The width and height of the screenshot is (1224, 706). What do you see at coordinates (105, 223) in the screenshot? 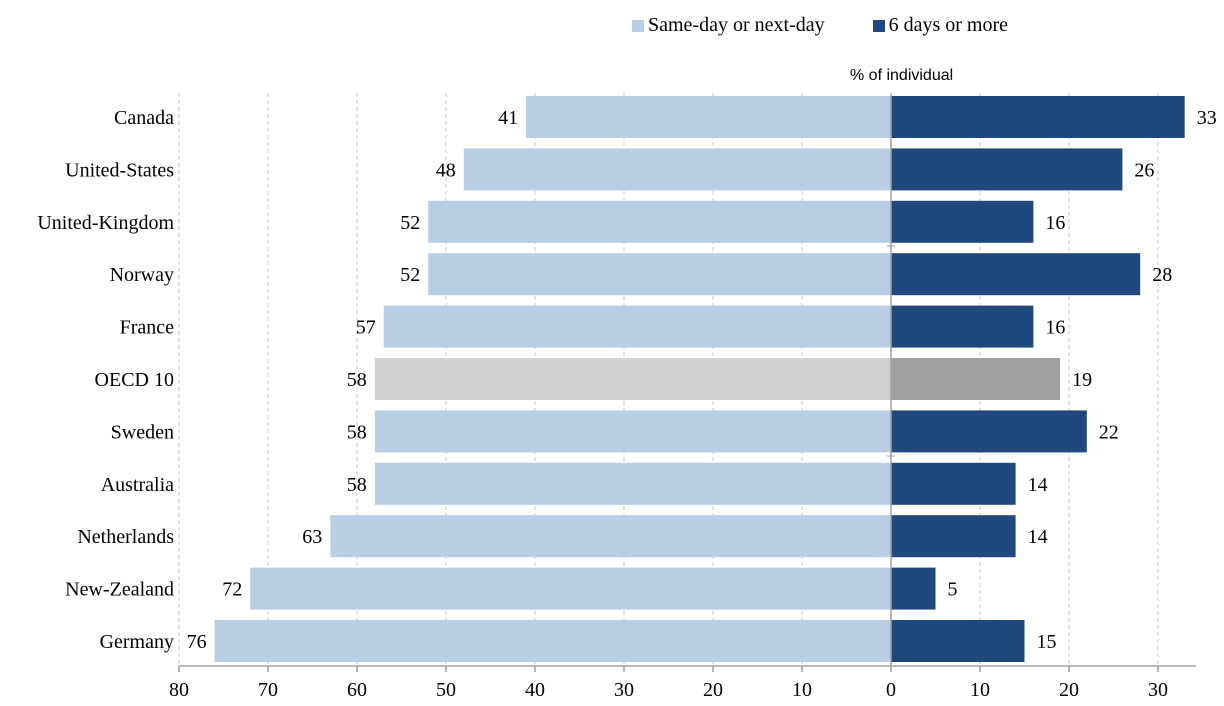
I see `category-label: United-Kingdom` at bounding box center [105, 223].